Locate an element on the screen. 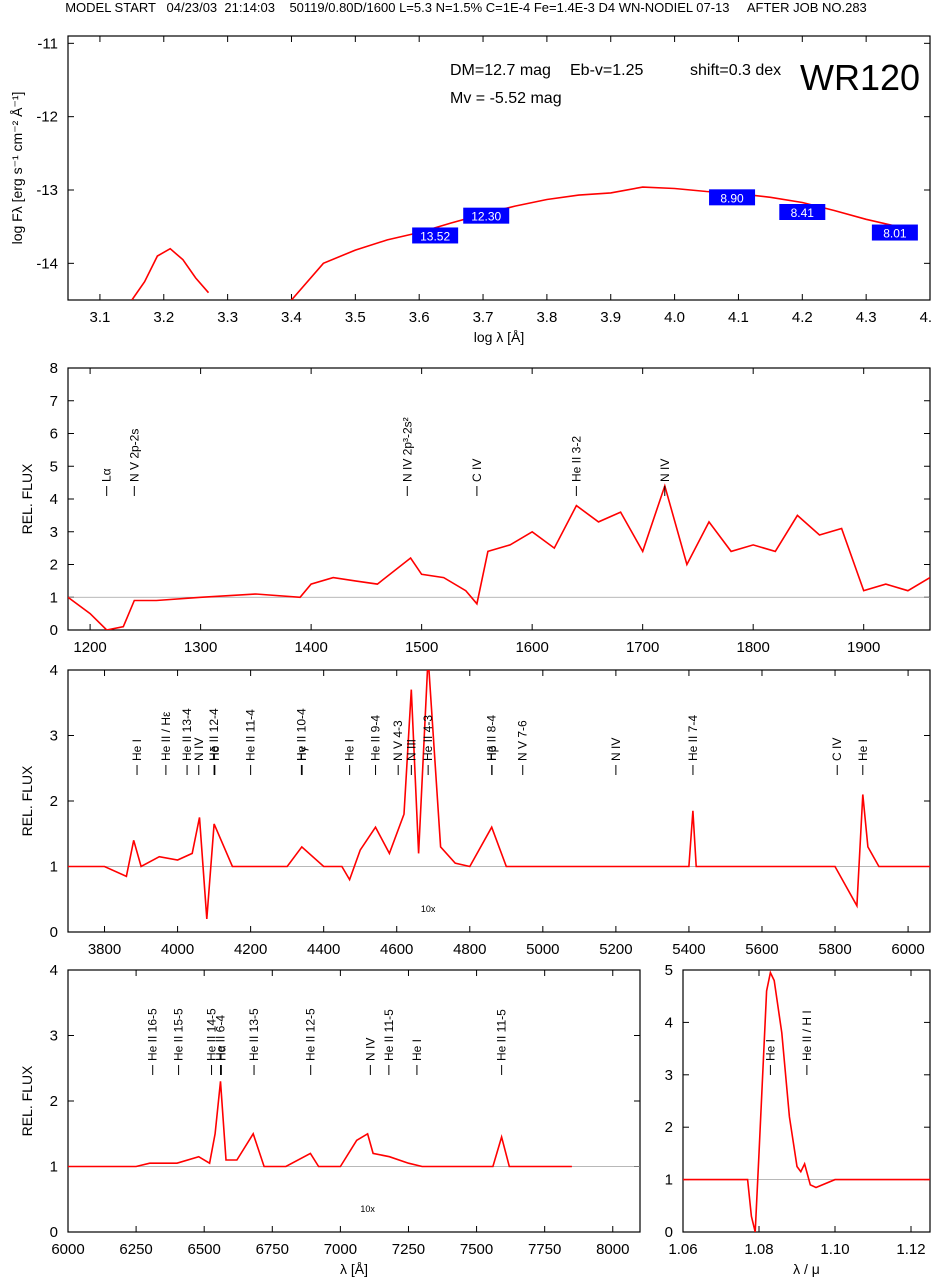 Image resolution: width=932 pixels, height=1283 pixels. sed-uv-spectrum is located at coordinates (170, 273).